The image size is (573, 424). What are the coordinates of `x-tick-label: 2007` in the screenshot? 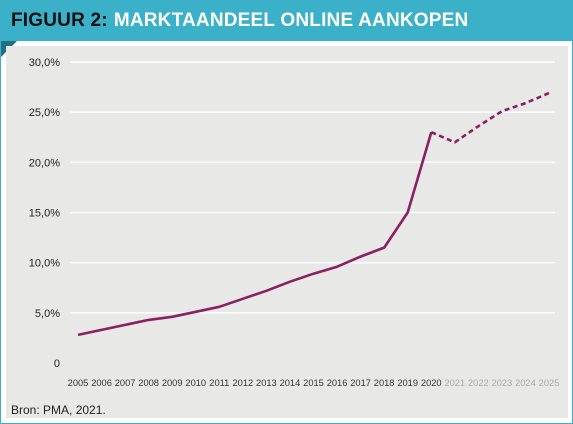 It's located at (125, 383).